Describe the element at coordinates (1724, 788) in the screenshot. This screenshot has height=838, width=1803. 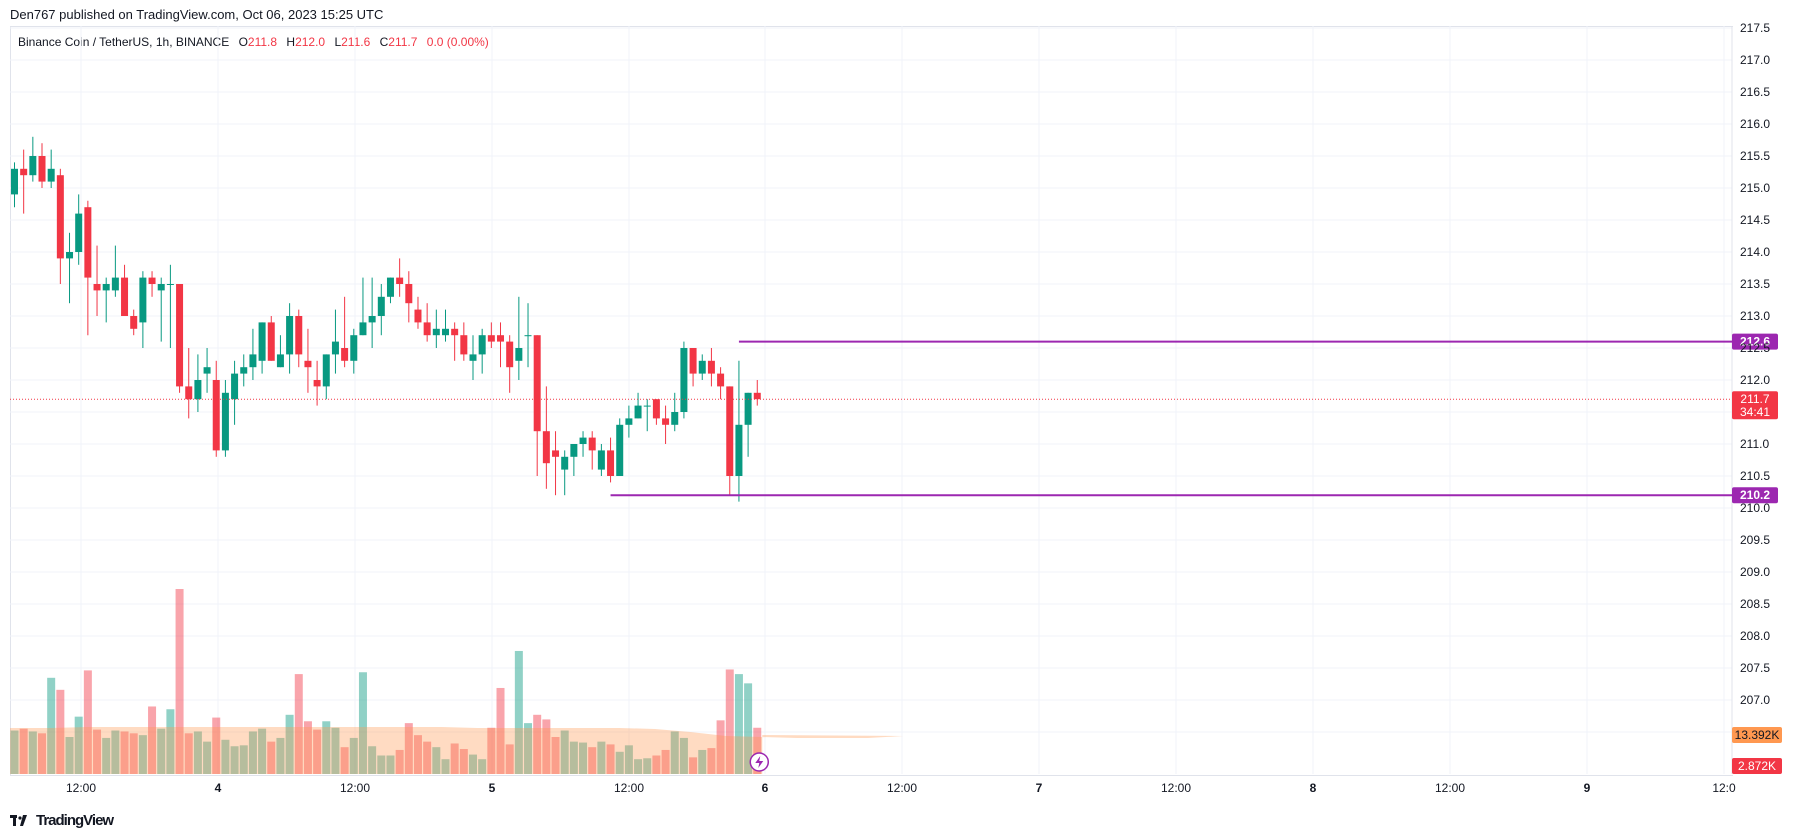
I see `time-tick-label: 12:0` at that location.